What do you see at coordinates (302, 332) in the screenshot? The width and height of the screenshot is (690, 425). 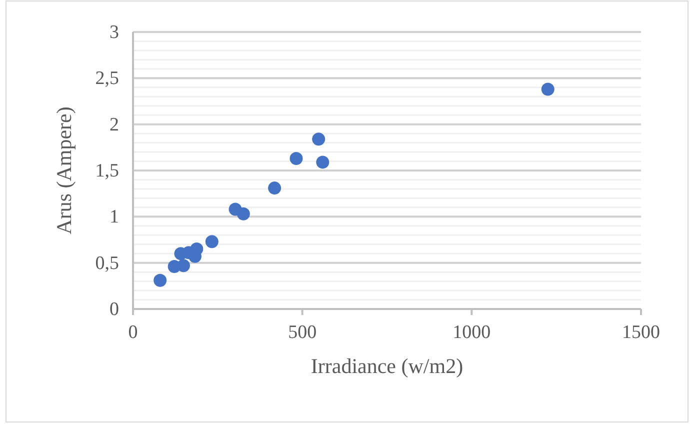 I see `x-tick-label: 500` at bounding box center [302, 332].